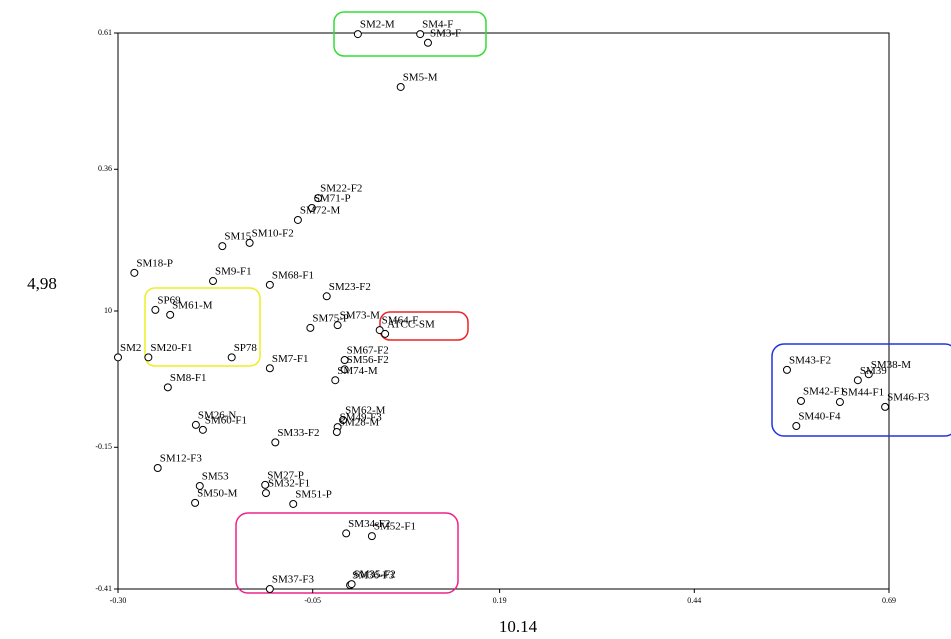  I want to click on point-label: SM23-F2, so click(350, 287).